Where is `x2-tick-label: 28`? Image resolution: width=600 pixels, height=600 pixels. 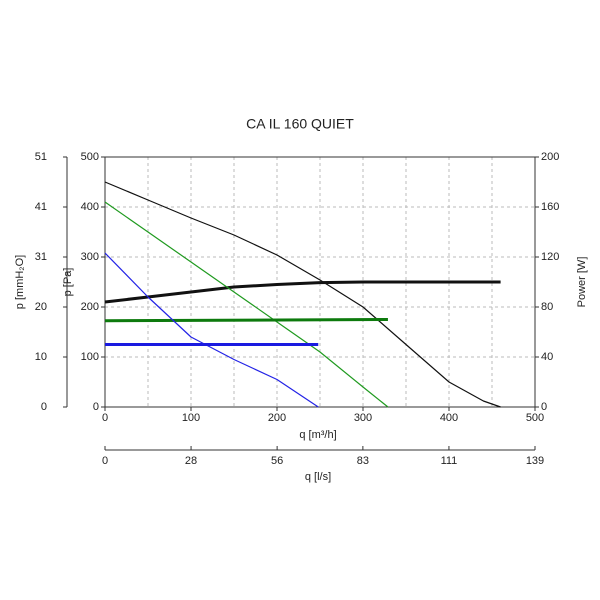
x2-tick-label: 28 is located at coordinates (191, 461).